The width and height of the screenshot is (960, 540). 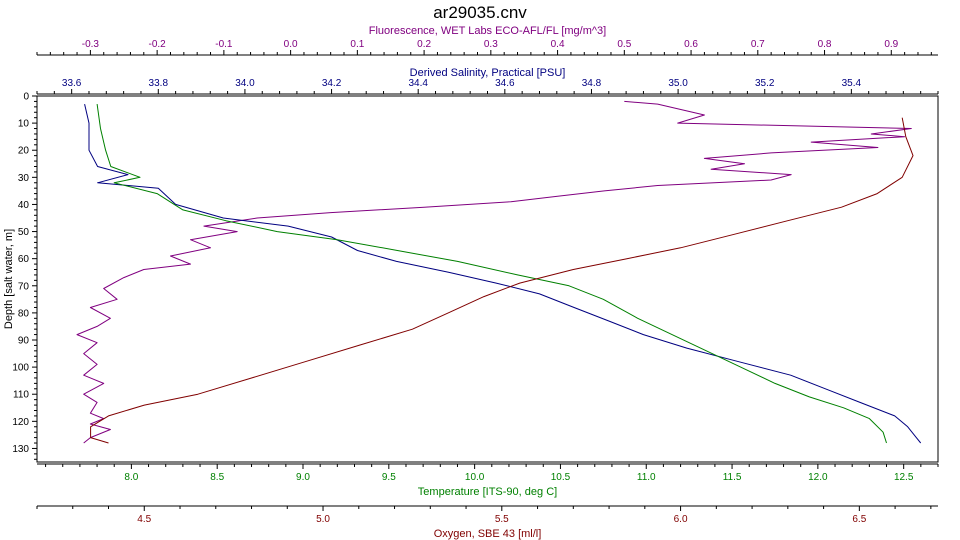 What do you see at coordinates (825, 44) in the screenshot?
I see `fluorescence-tick-label: 0.8` at bounding box center [825, 44].